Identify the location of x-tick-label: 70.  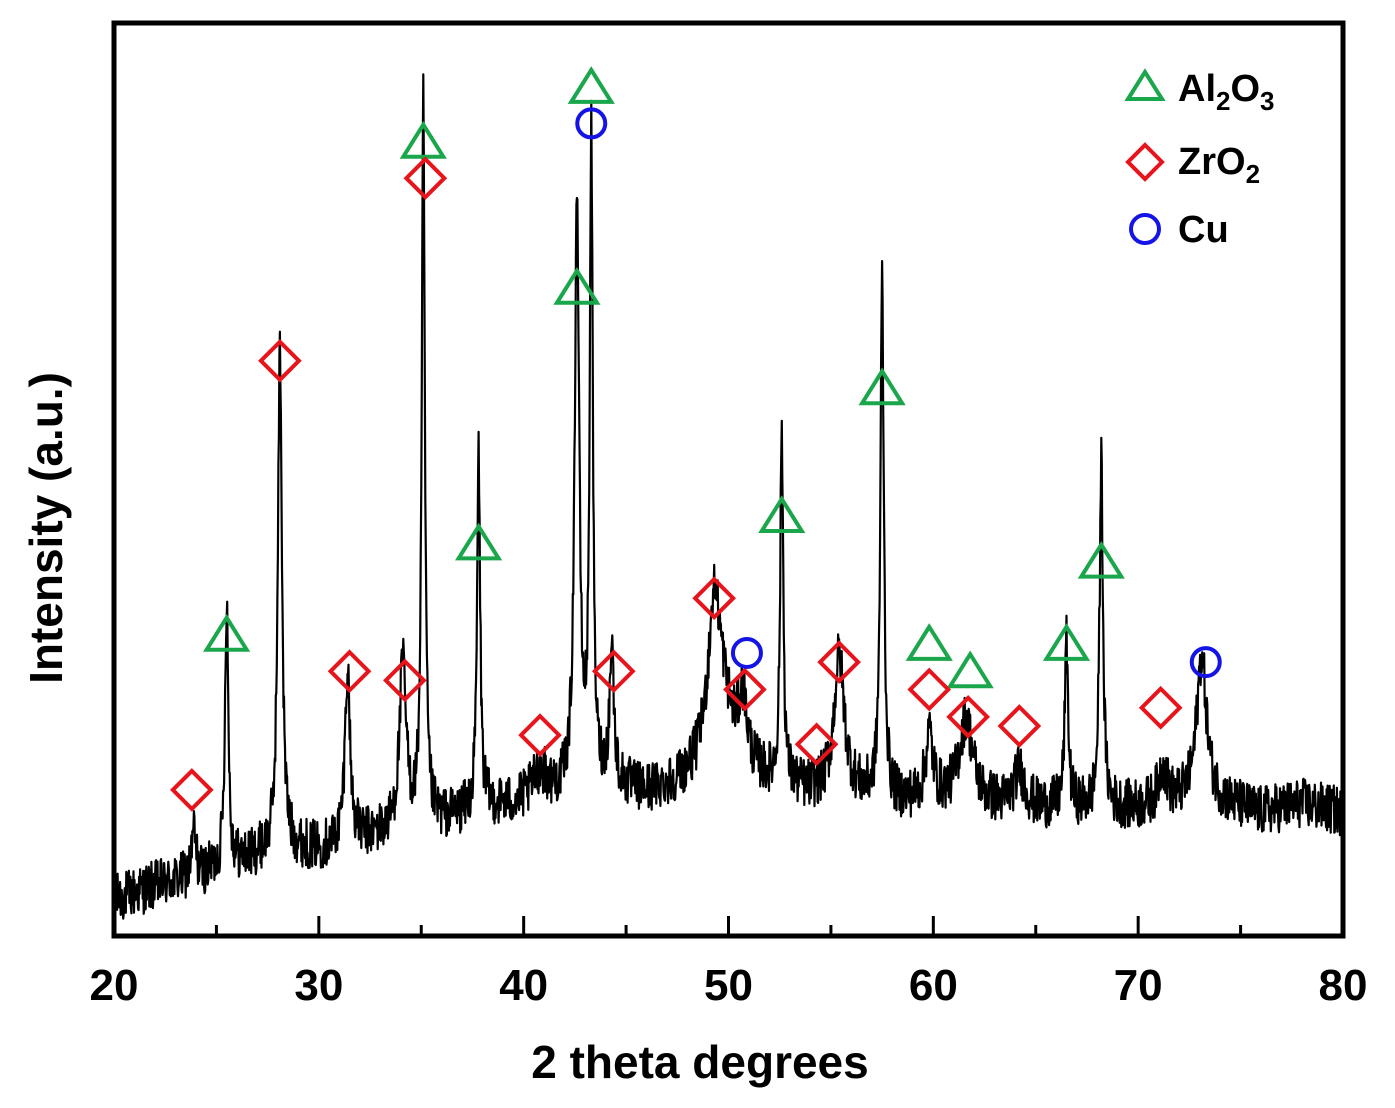
(1138, 985).